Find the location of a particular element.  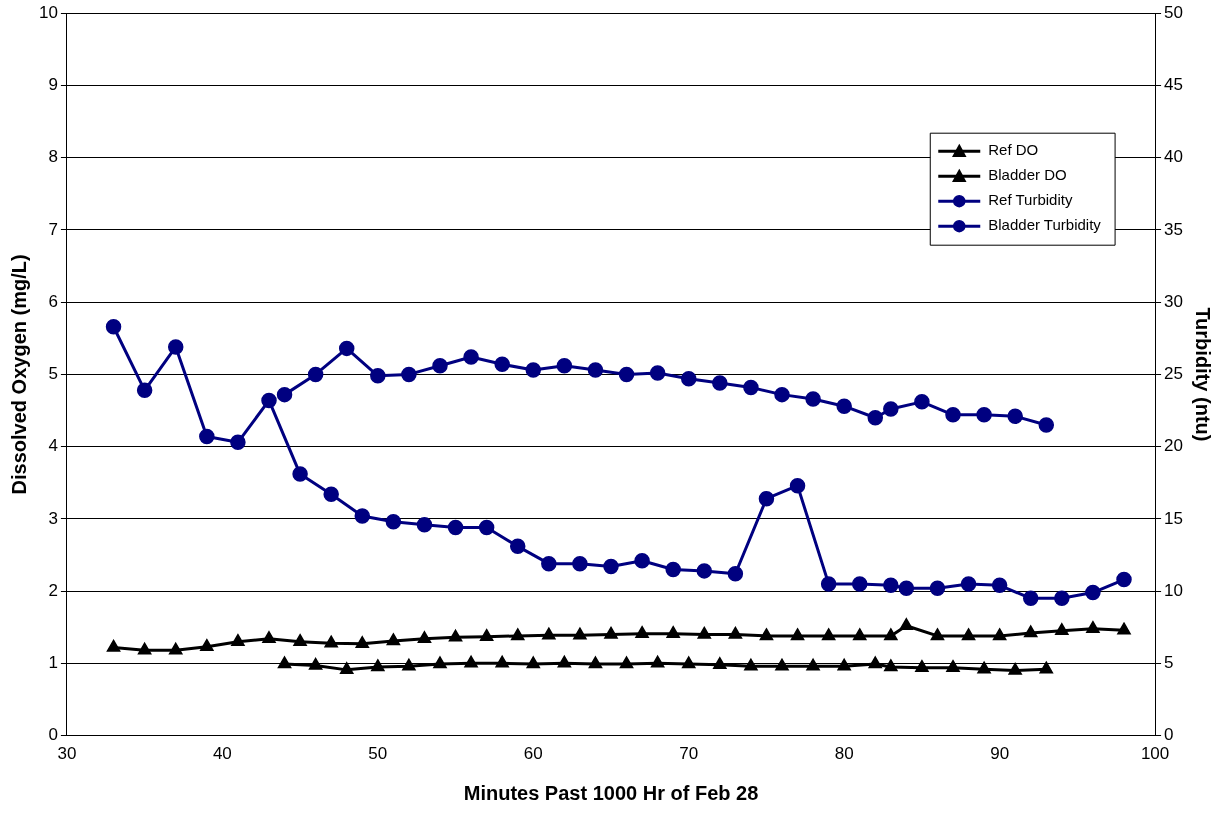

x-tick-label: 90 is located at coordinates (1000, 754).